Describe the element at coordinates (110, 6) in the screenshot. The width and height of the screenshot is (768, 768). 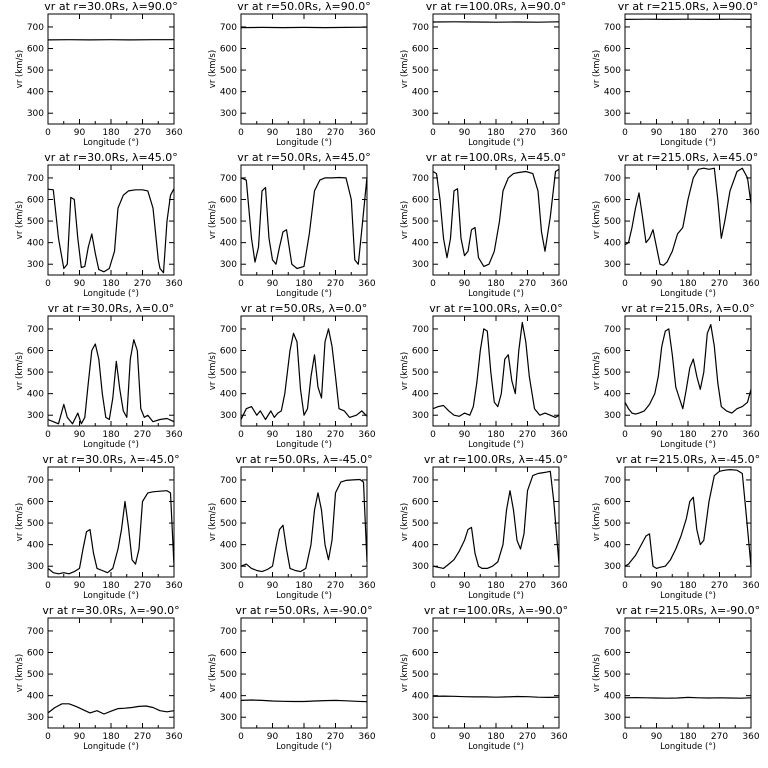
I see `panel-title: vr at r=30.0Rs, λ=90.0°` at that location.